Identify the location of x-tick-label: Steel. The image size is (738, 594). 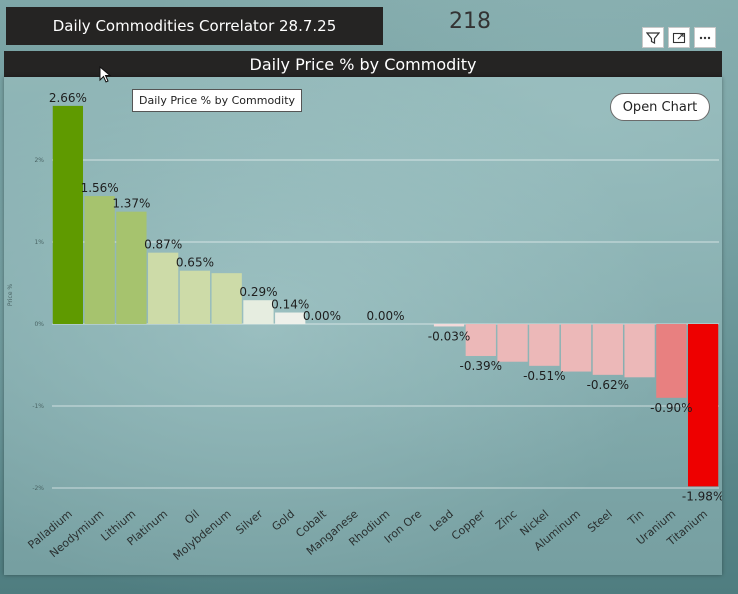
(600, 521).